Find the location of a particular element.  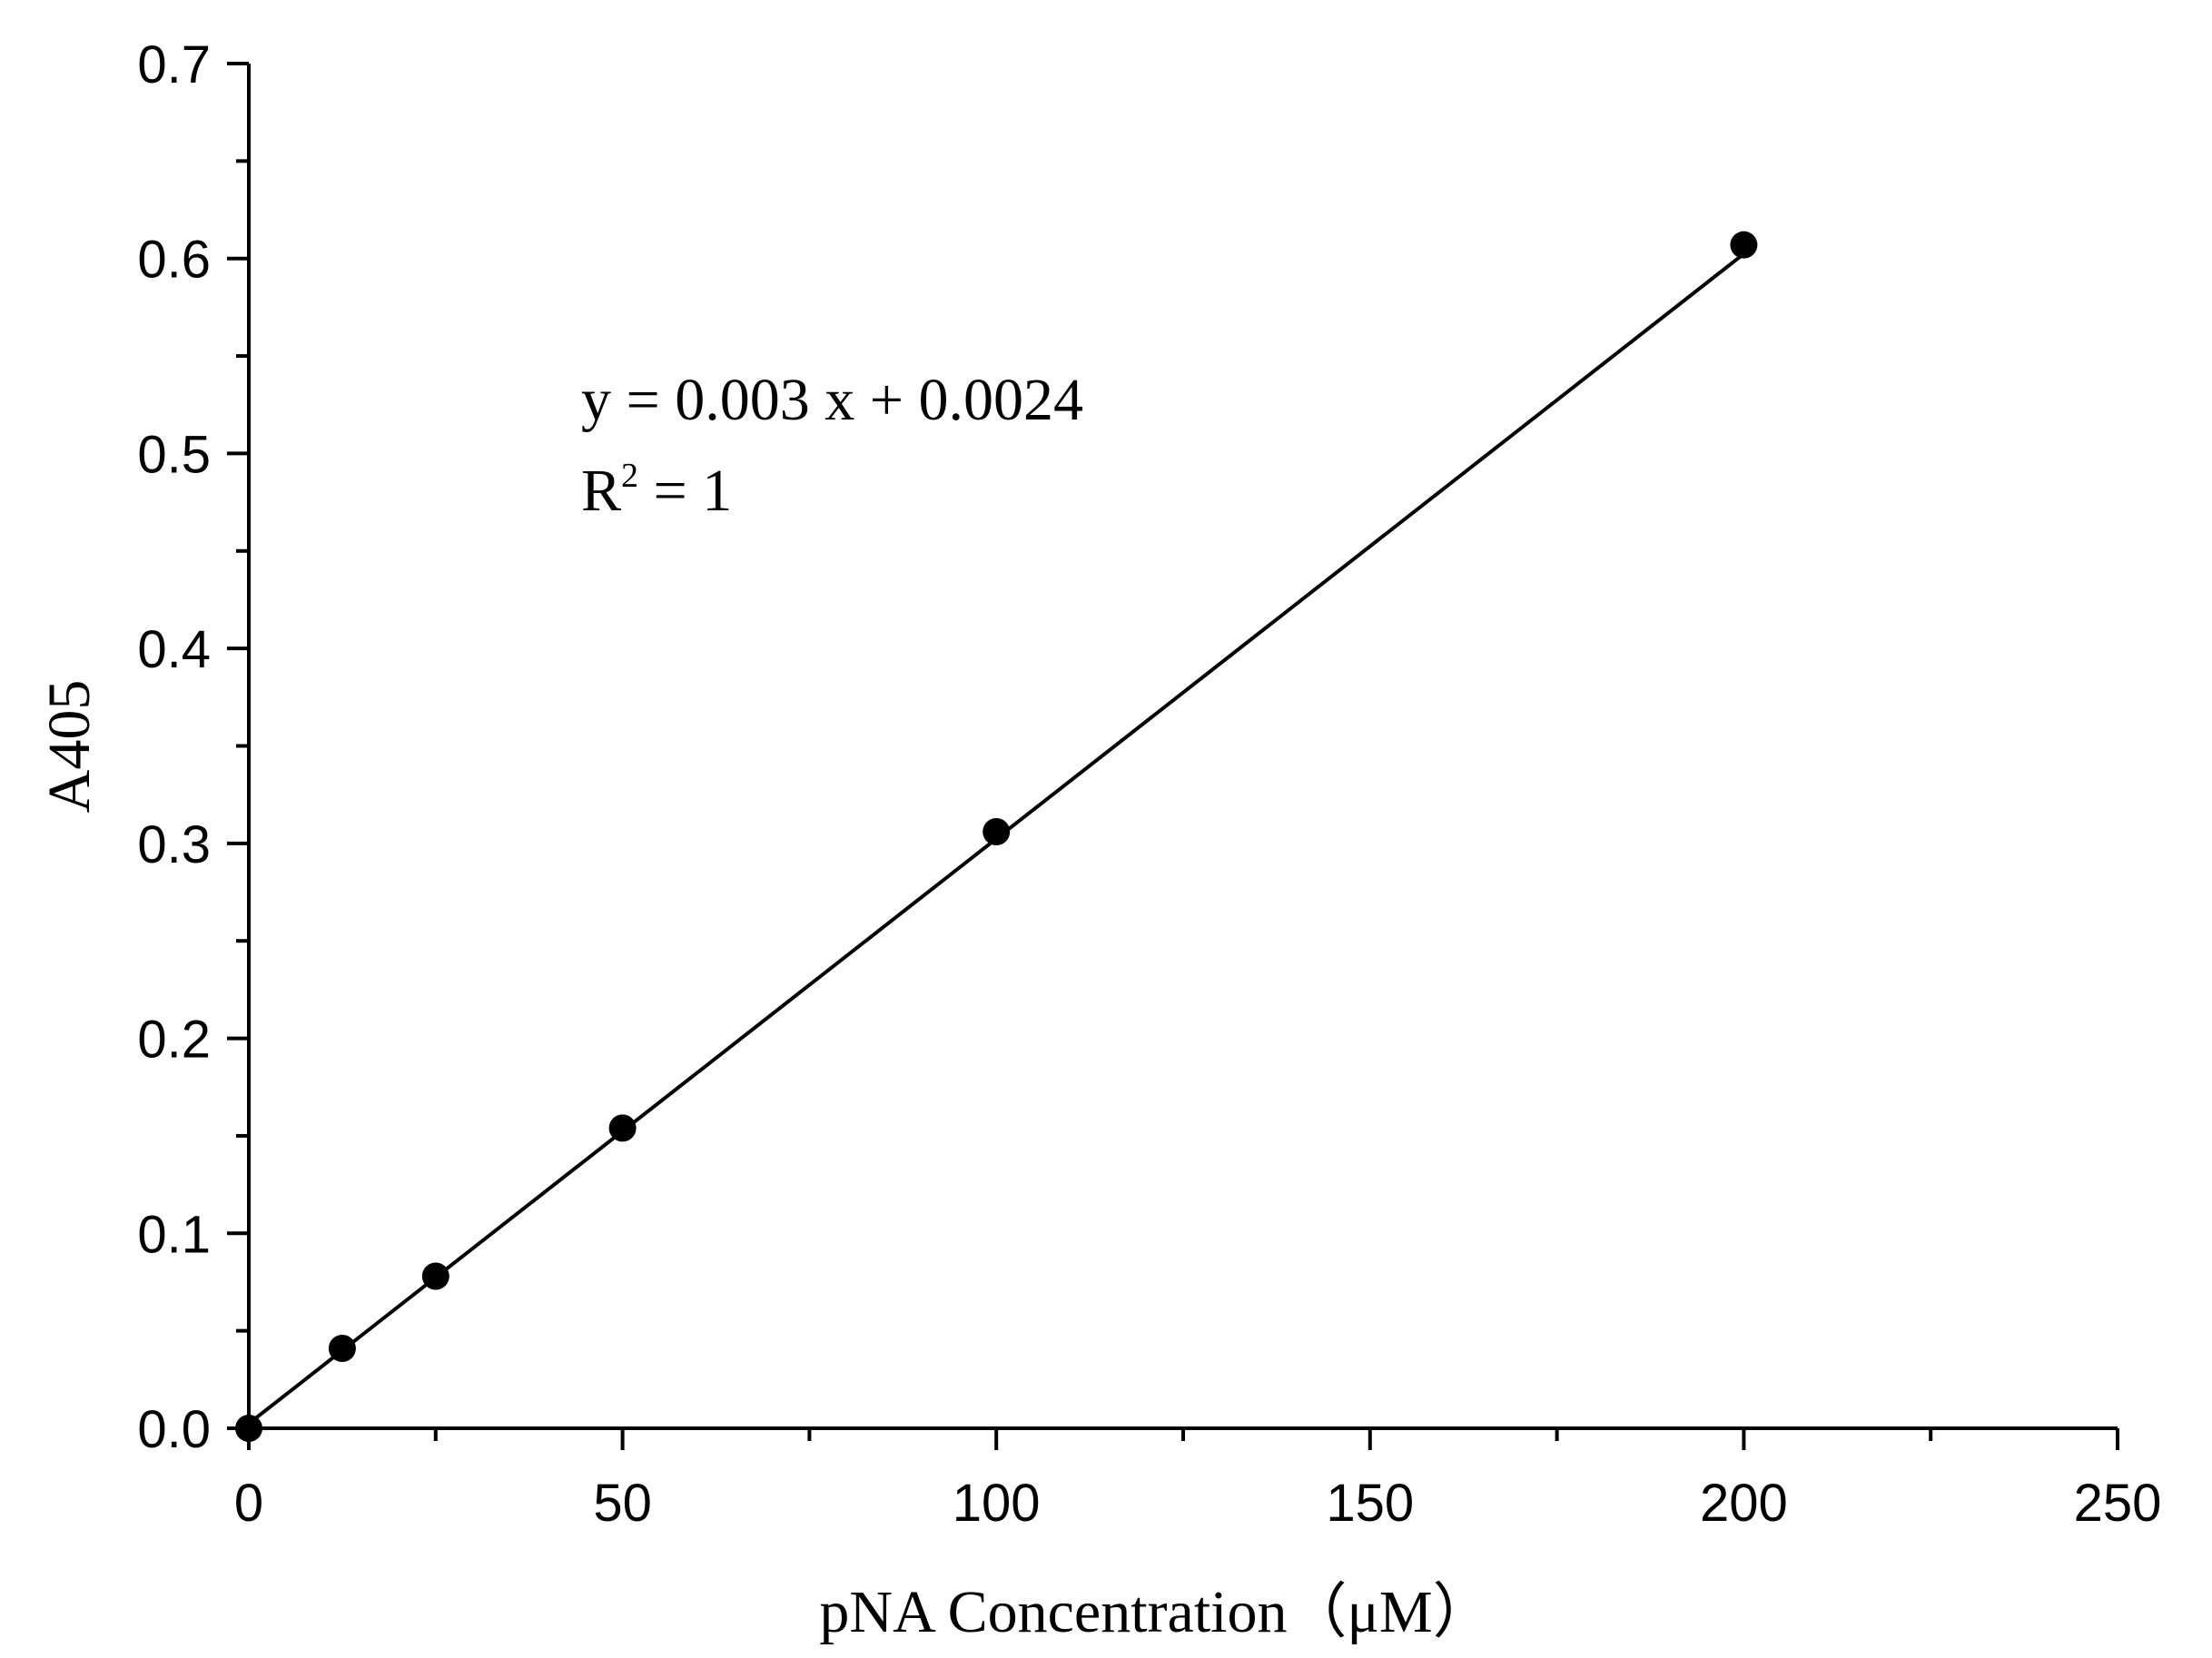

y-axis-title: A405 is located at coordinates (69, 747).